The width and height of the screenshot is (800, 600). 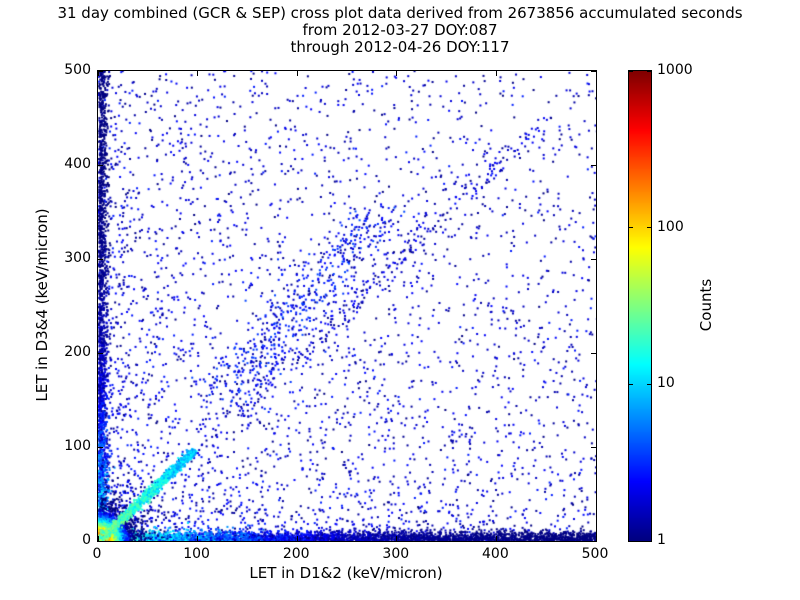 I want to click on x-tick-label: 500, so click(x=595, y=554).